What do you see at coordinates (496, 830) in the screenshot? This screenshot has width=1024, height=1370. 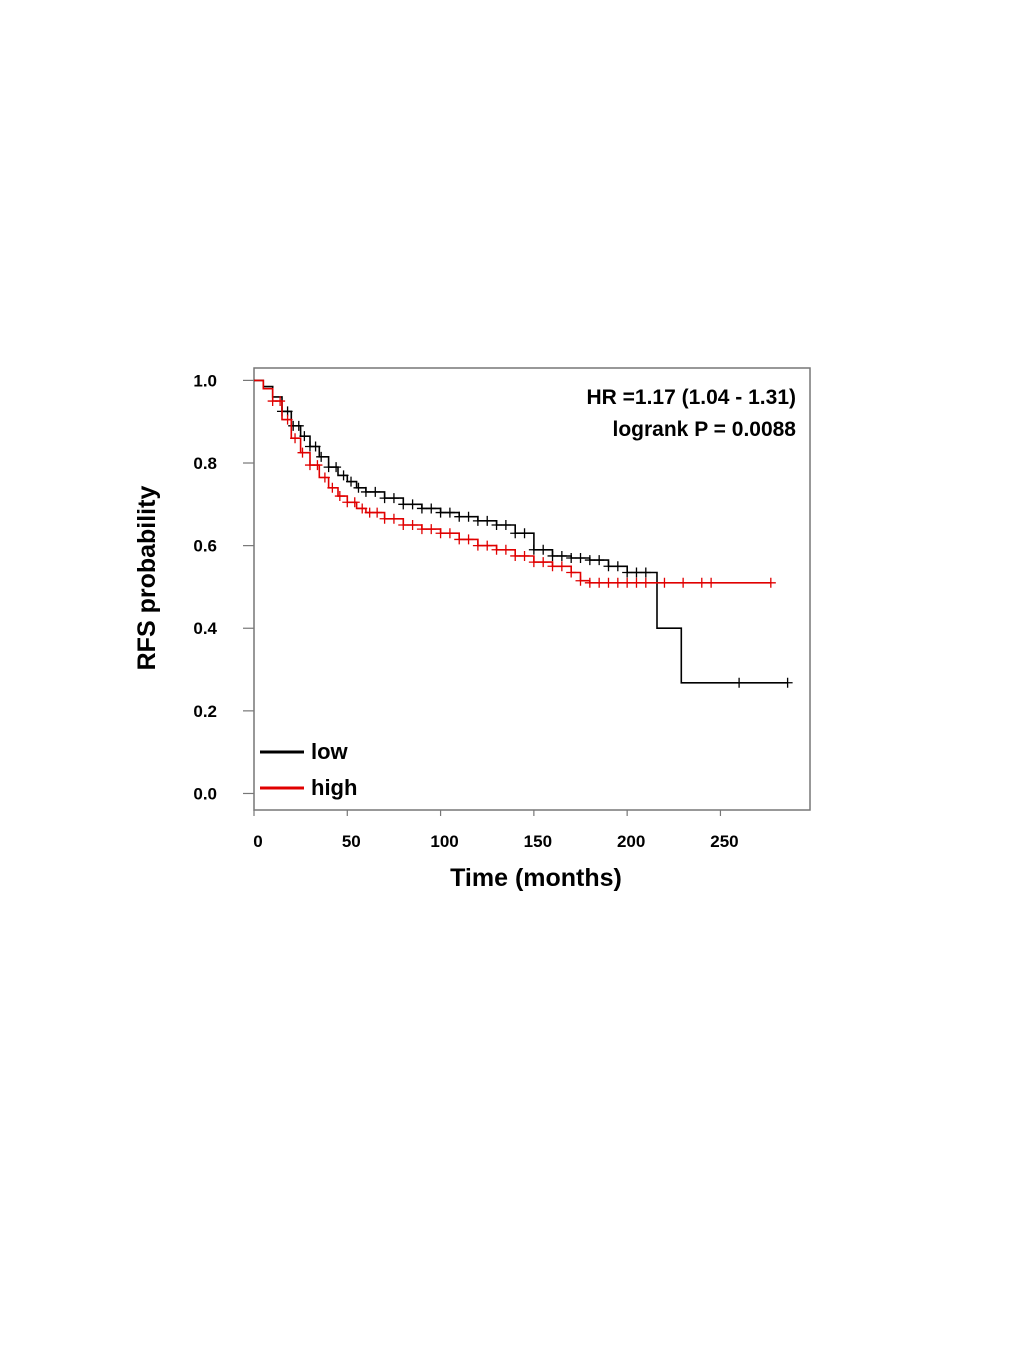 I see `x-axis-ticks: 0 50 100 150 200 250` at bounding box center [496, 830].